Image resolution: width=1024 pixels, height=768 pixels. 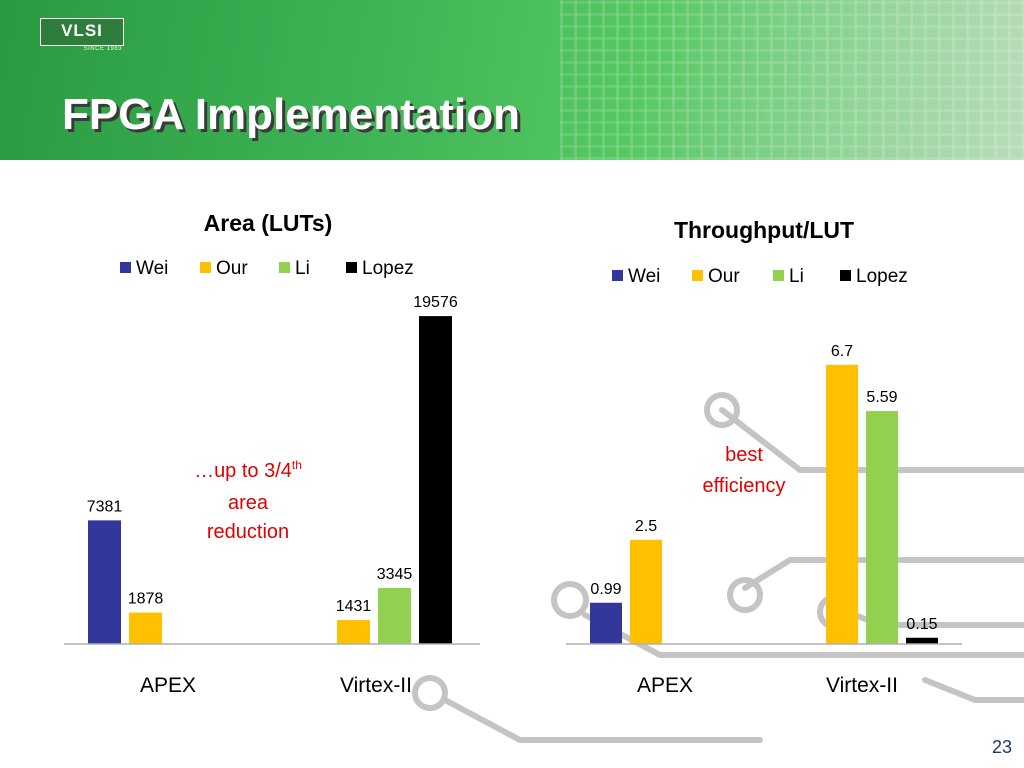 What do you see at coordinates (376, 685) in the screenshot?
I see `area-x-label-virtex: Virtex-II` at bounding box center [376, 685].